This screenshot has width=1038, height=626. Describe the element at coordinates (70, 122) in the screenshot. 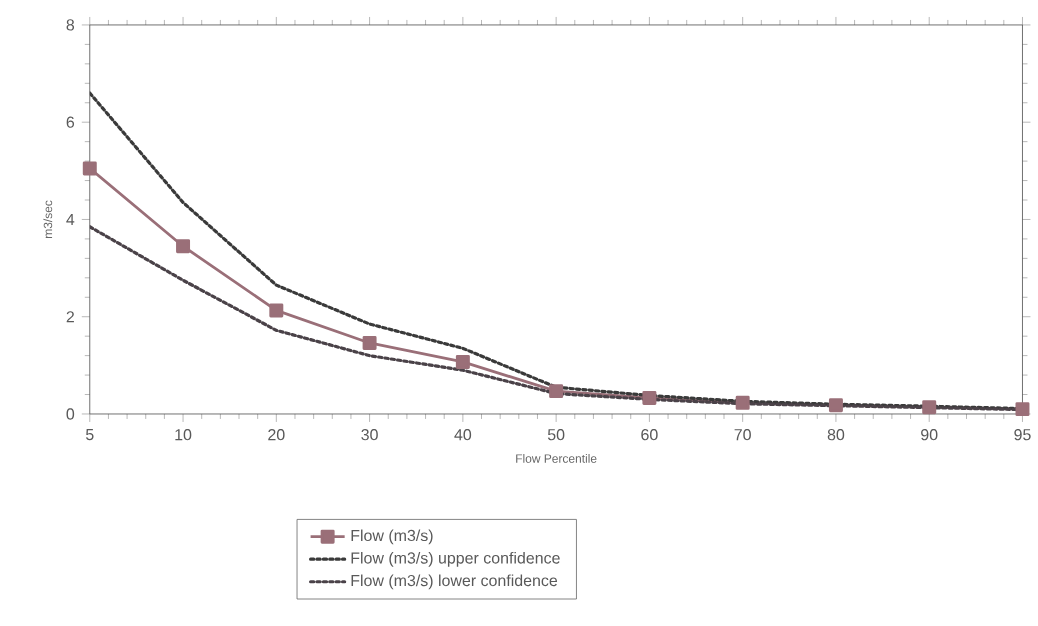

I see `y-tick-label: 6` at that location.